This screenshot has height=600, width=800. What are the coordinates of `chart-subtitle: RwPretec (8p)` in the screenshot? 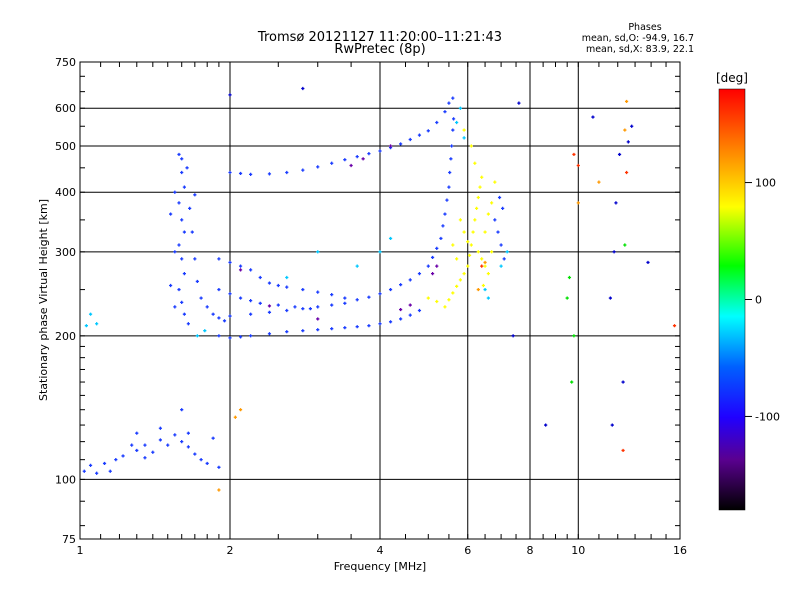 It's located at (379, 49).